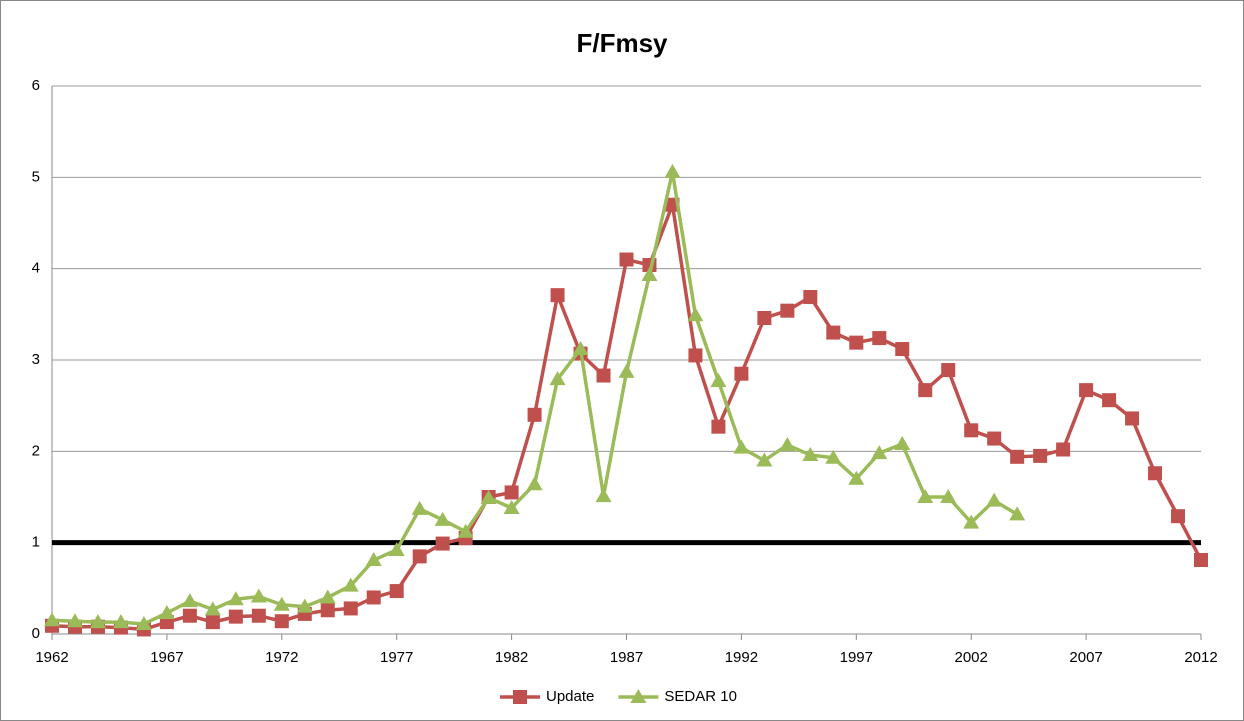 This screenshot has width=1244, height=721. What do you see at coordinates (36, 268) in the screenshot?
I see `y-tick-label: 4` at bounding box center [36, 268].